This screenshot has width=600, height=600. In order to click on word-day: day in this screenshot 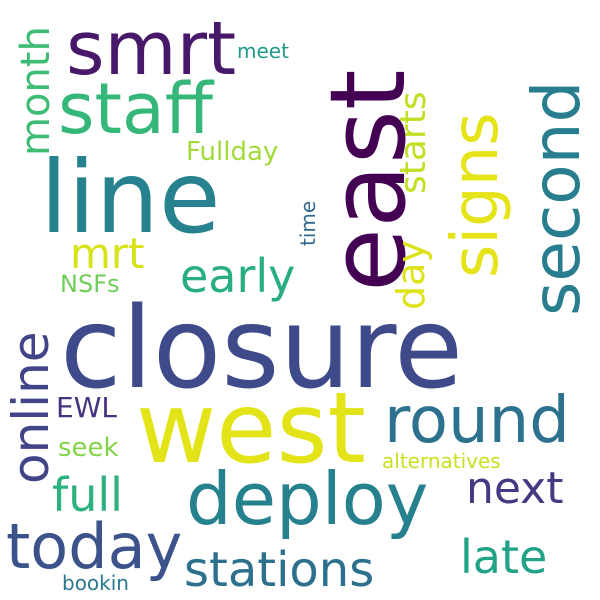, I will do `click(411, 275)`.